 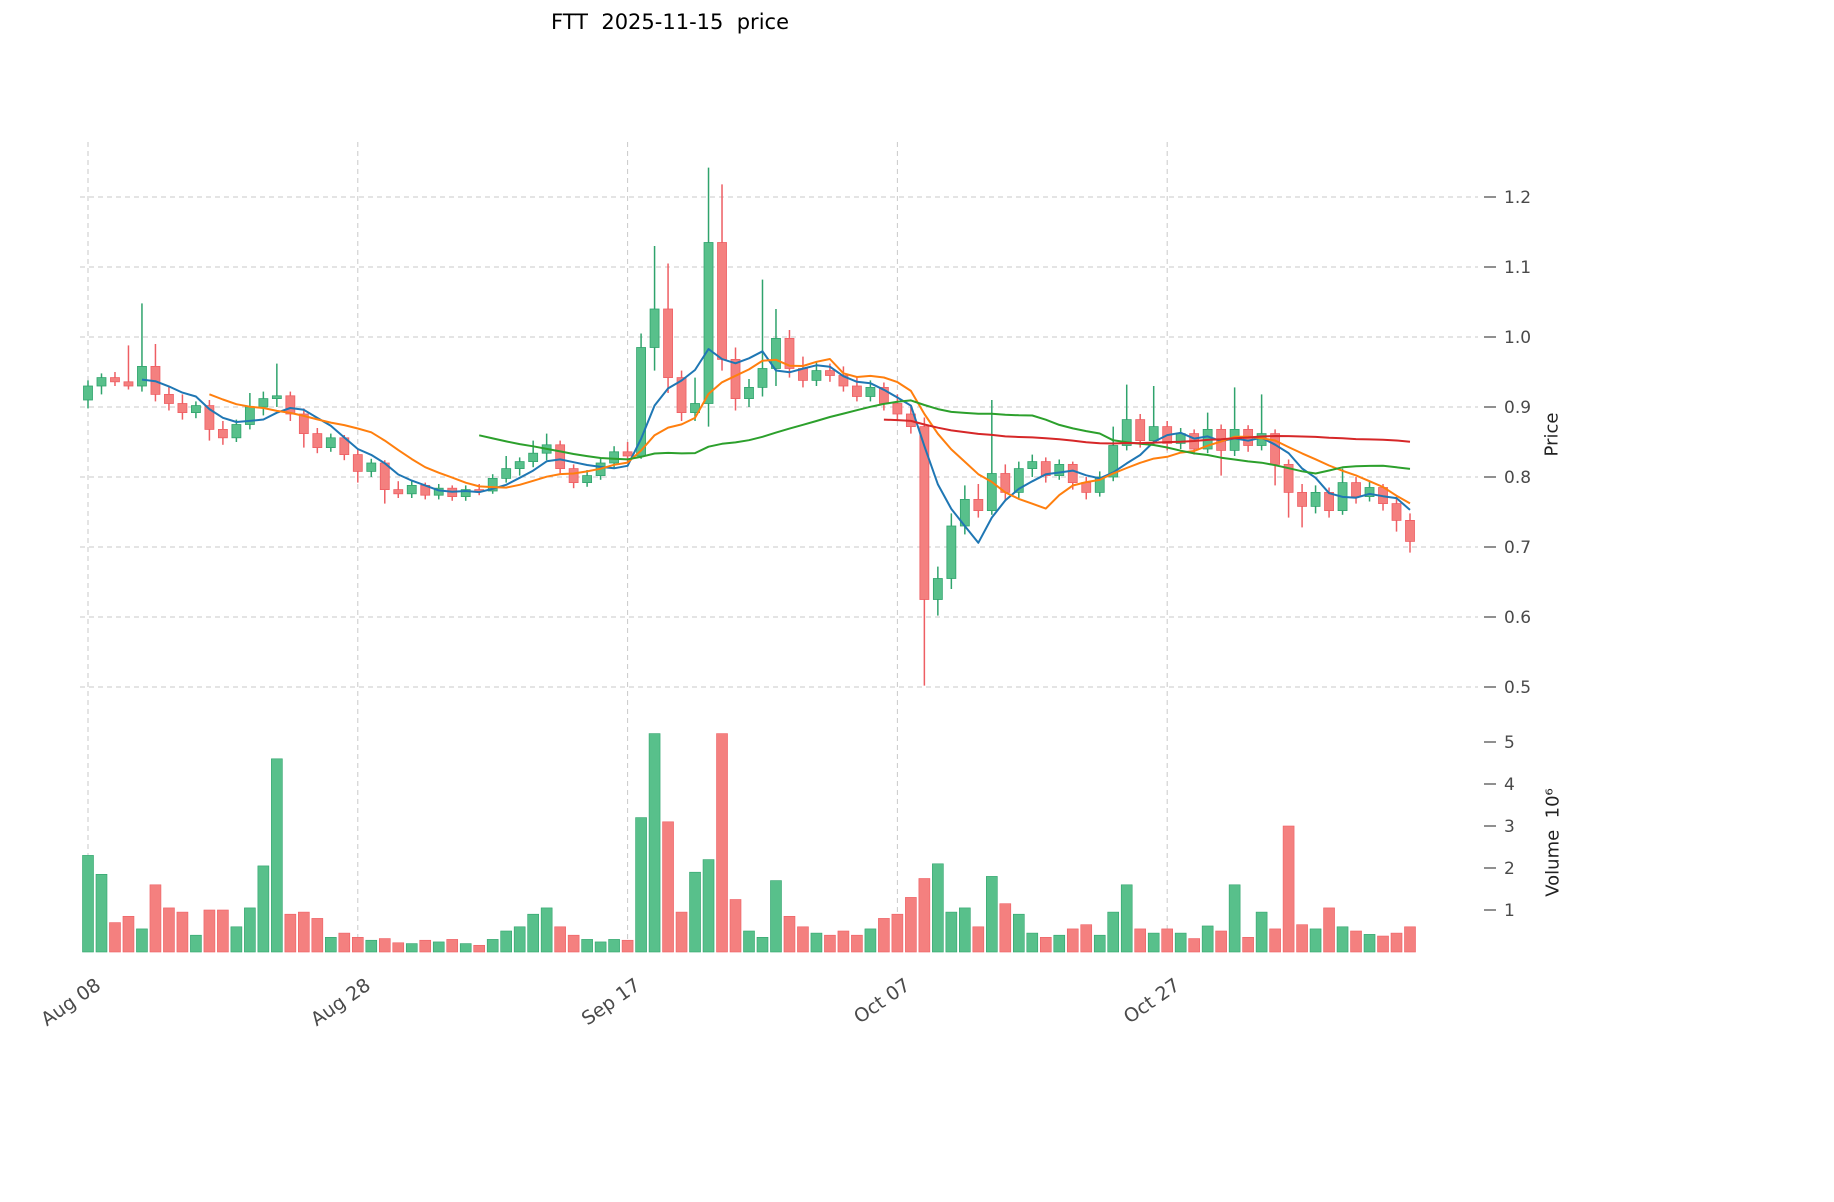 I want to click on volume-tick-label: 2, so click(x=1509, y=869).